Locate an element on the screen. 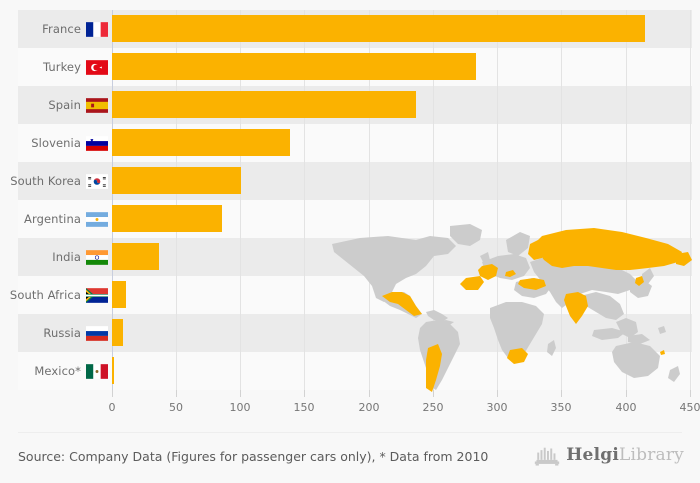  xtick-label: 0 is located at coordinates (112, 407).